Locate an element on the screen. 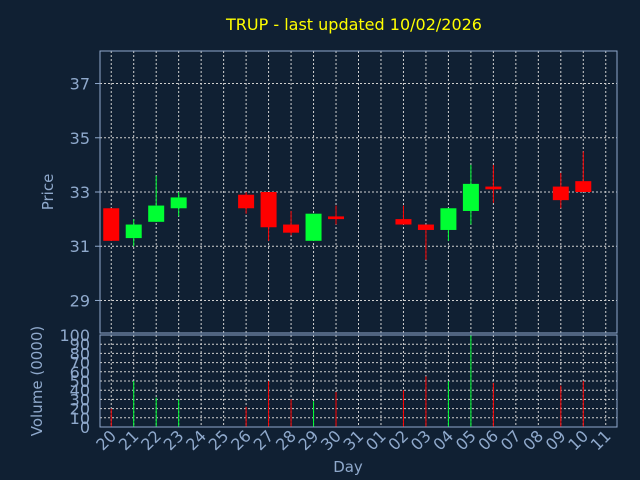  price-tick-label: 37 is located at coordinates (80, 84).